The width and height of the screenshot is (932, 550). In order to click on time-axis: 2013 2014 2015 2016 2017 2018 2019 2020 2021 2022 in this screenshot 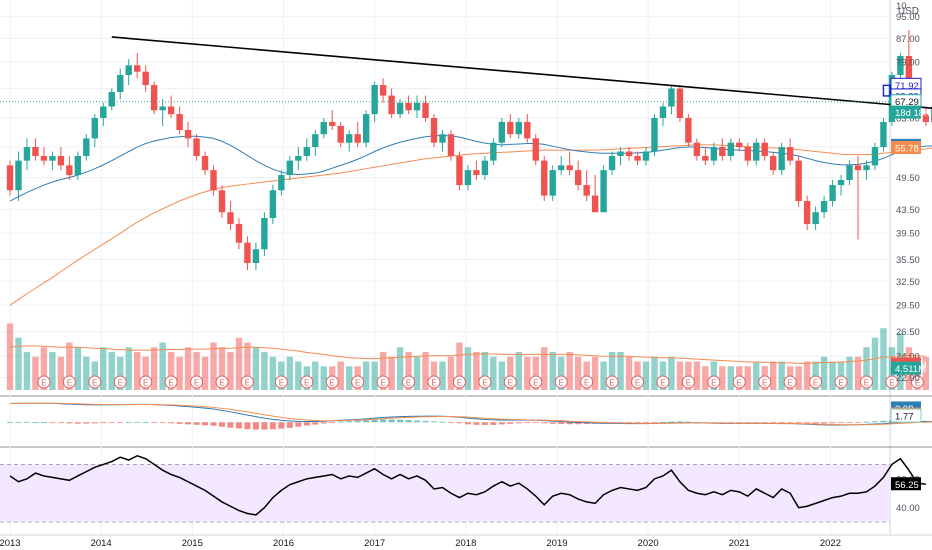, I will do `click(466, 541)`.